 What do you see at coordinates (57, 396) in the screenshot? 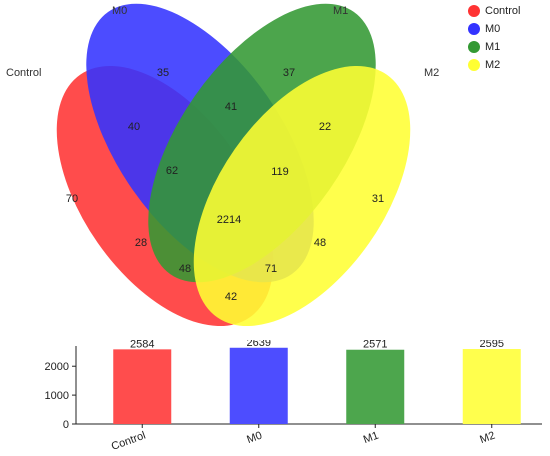
I see `y-tick-label: 1000` at bounding box center [57, 396].